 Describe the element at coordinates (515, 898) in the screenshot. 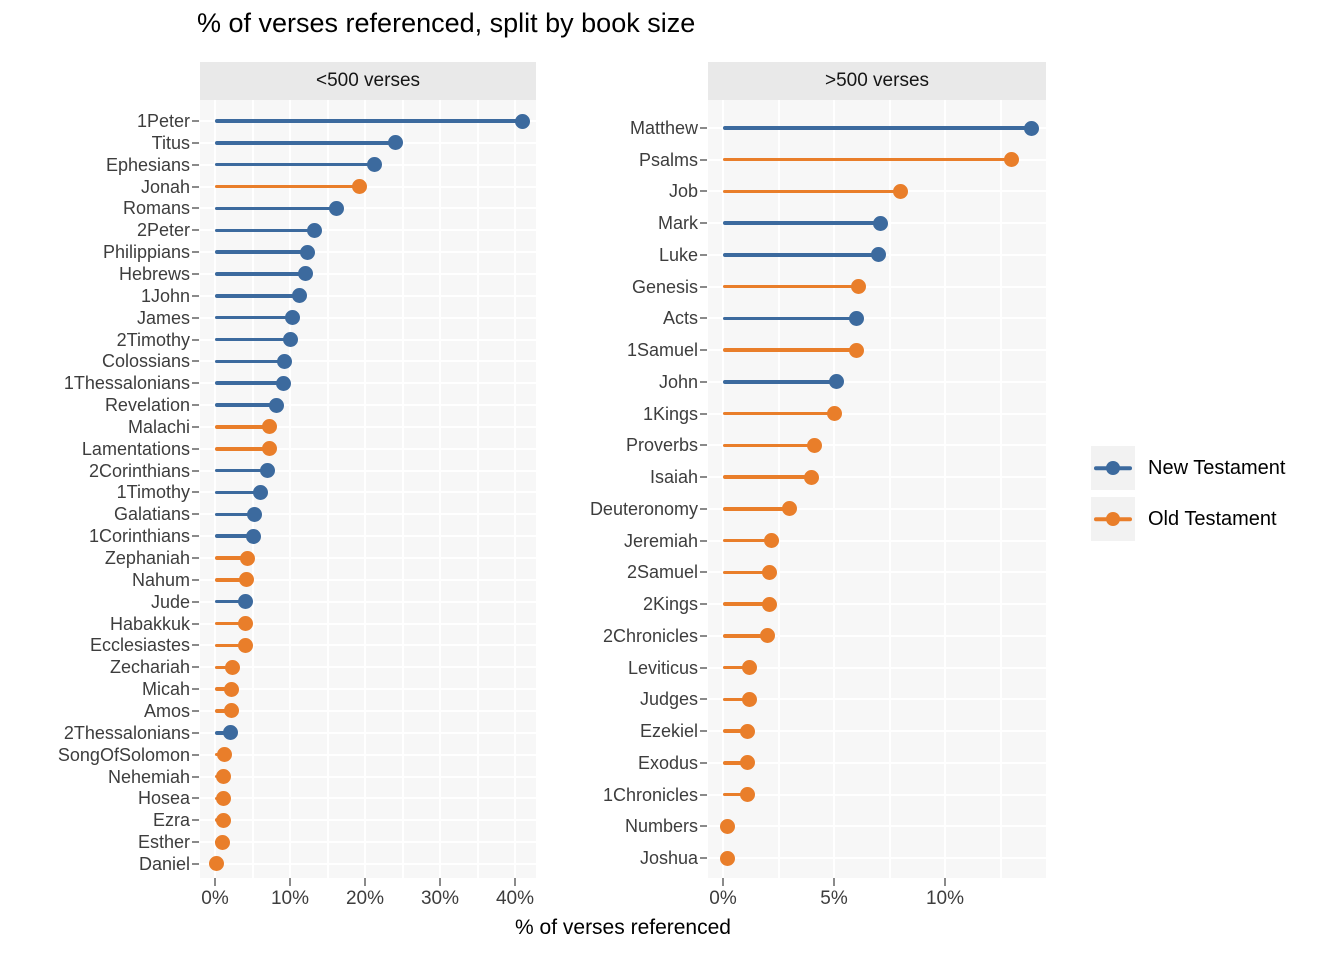

I see `x-axis-tick-label: 40%` at that location.